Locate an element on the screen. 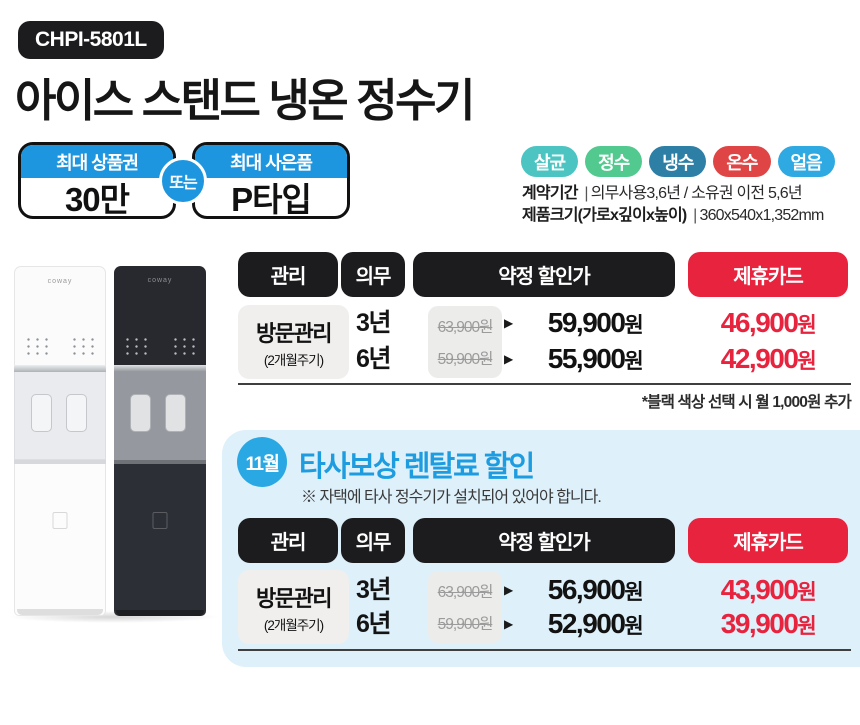 The width and height of the screenshot is (860, 725). price-amount: 43,900 is located at coordinates (759, 589).